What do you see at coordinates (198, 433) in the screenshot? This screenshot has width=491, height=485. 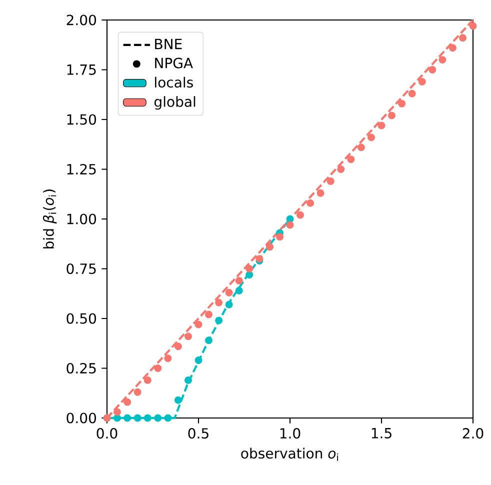 I see `x-tick-label: 0.5` at bounding box center [198, 433].